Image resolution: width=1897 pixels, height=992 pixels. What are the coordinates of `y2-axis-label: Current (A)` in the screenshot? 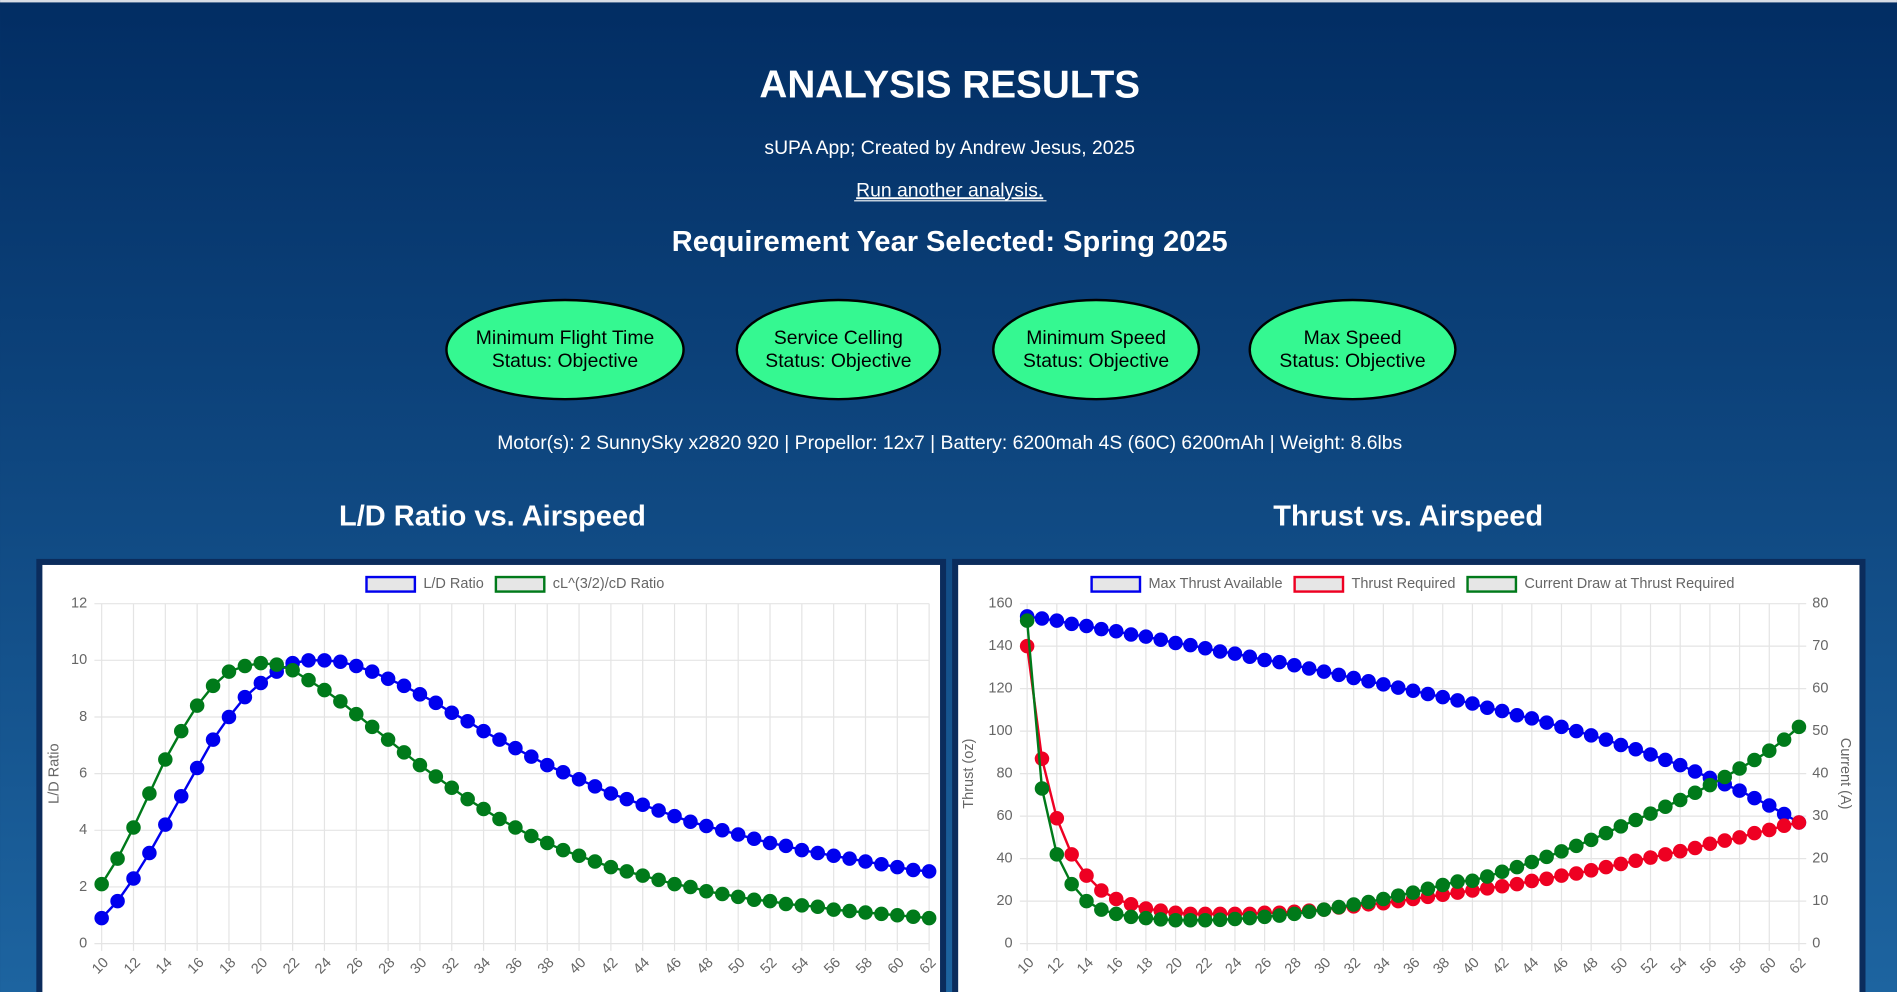 It's located at (1845, 774).